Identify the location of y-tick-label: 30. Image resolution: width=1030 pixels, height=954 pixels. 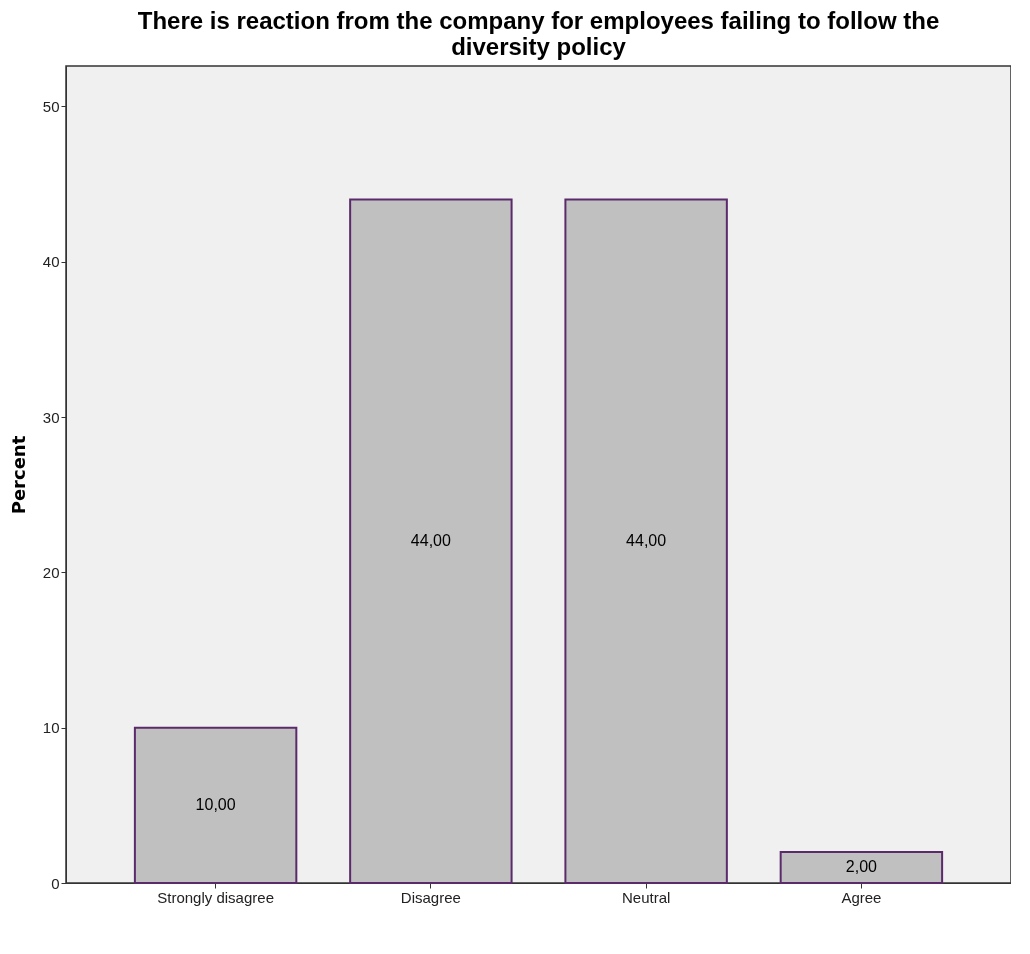
(51, 417).